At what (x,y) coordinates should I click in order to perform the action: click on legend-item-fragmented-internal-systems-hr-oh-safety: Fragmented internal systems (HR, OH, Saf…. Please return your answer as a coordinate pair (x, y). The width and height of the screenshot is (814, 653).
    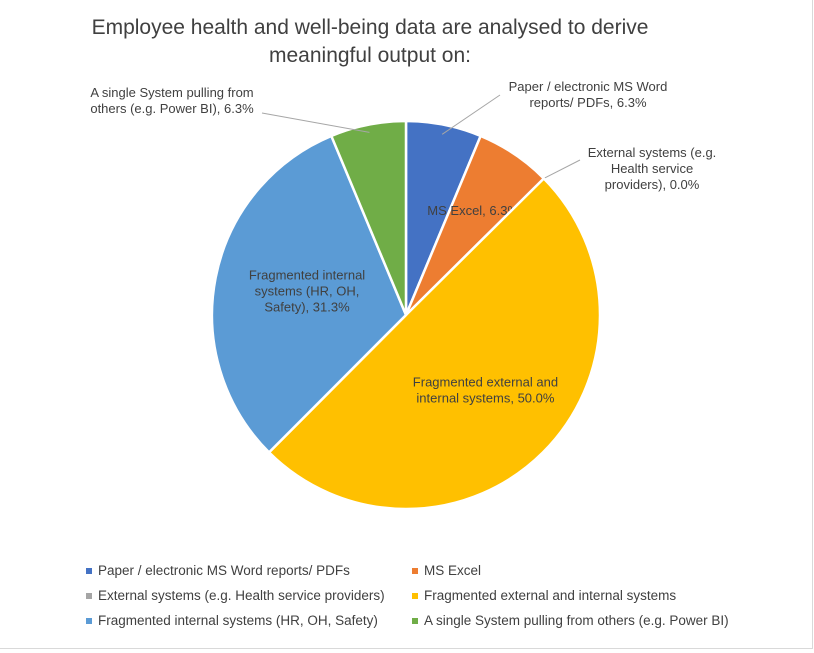
    Looking at the image, I should click on (249, 620).